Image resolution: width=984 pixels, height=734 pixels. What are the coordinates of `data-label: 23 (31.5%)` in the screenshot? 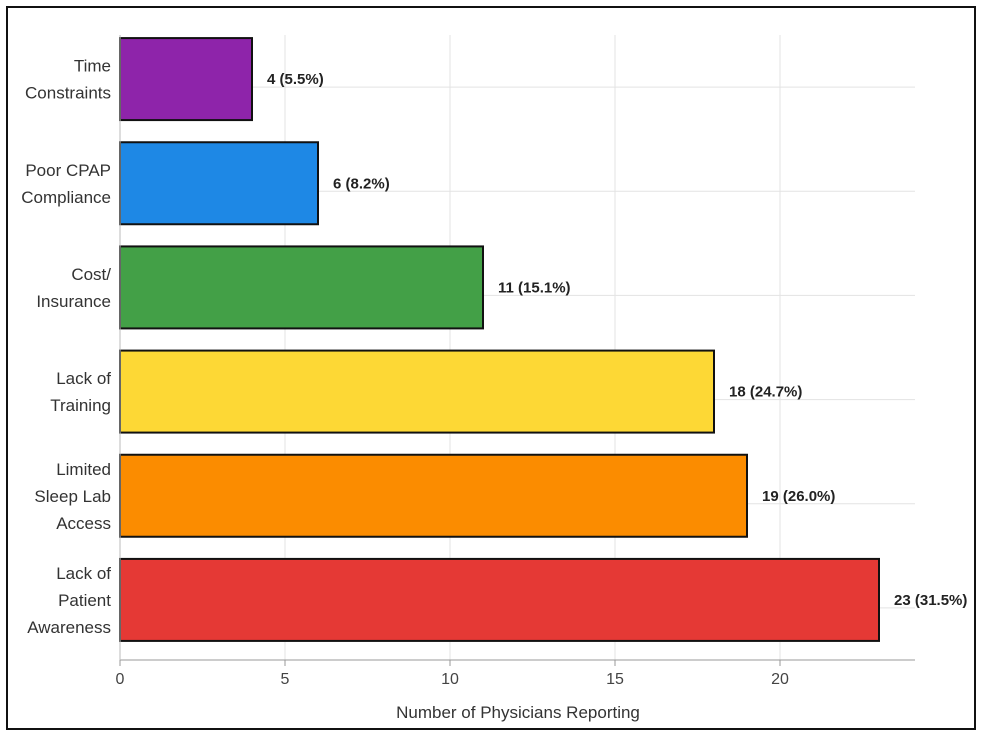 It's located at (930, 600).